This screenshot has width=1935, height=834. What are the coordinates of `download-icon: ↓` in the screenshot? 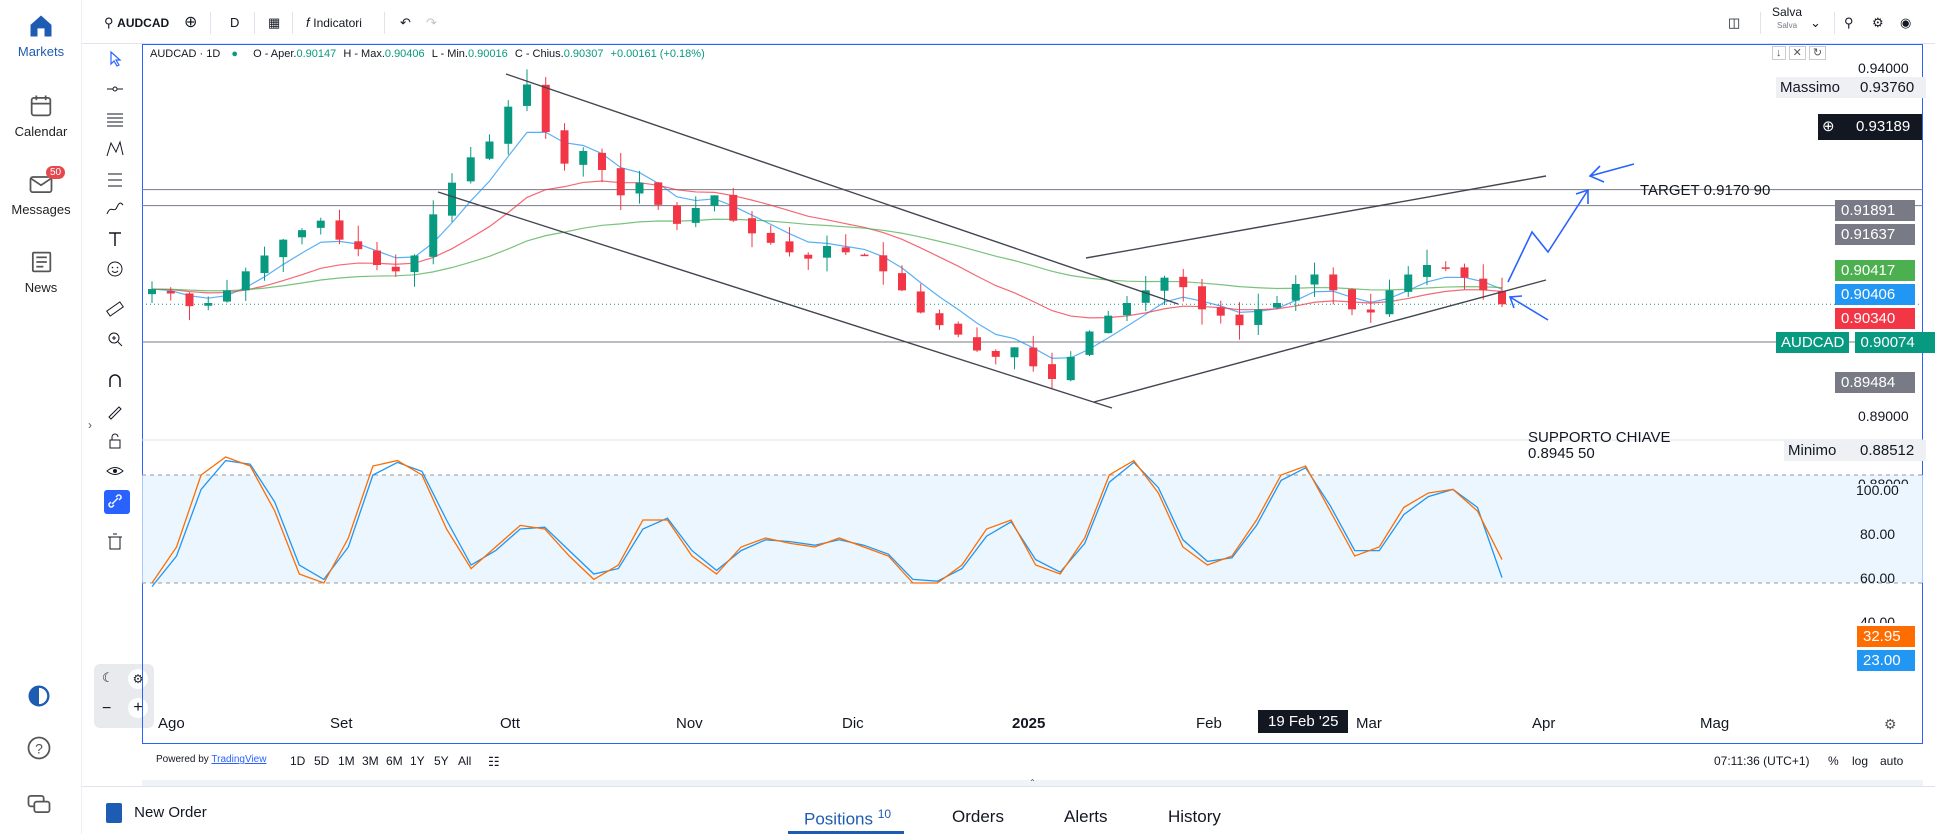 It's located at (1779, 53).